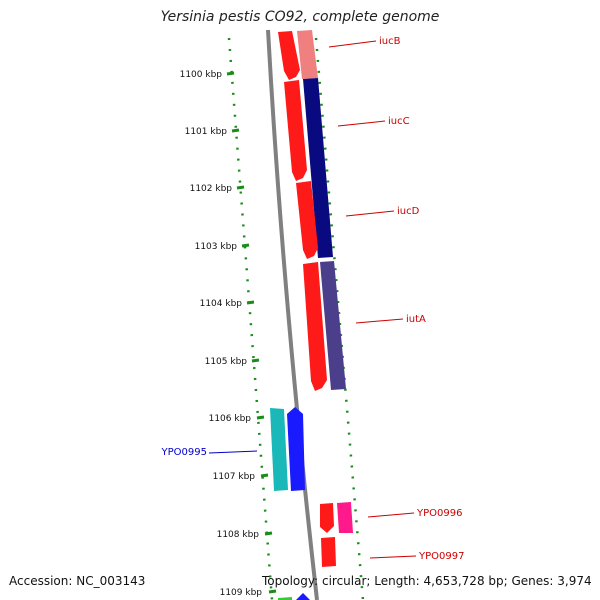 The width and height of the screenshot is (600, 600). Describe the element at coordinates (77, 581) in the screenshot. I see `accession-text: Accession: NC_003143` at that location.